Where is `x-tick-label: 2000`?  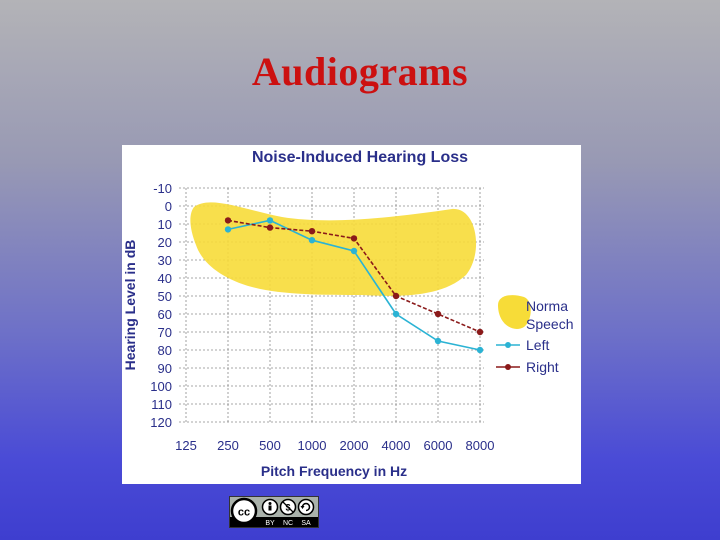 x-tick-label: 2000 is located at coordinates (354, 445).